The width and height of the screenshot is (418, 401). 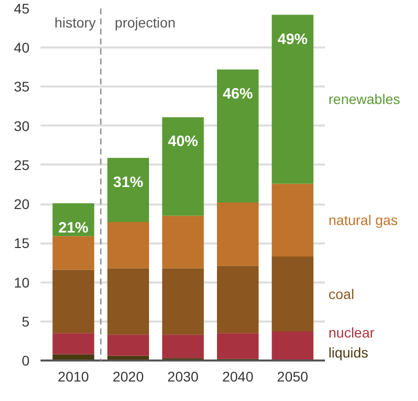 What do you see at coordinates (183, 376) in the screenshot?
I see `x-tick-label: 2030` at bounding box center [183, 376].